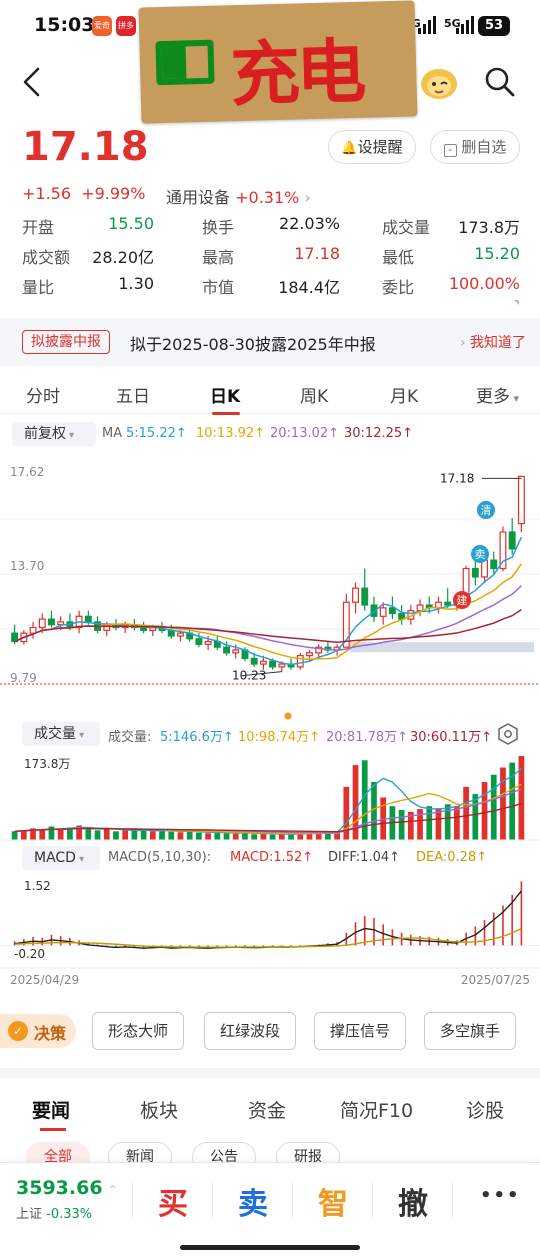  I want to click on cancel-order-button: 撤, so click(413, 1204).